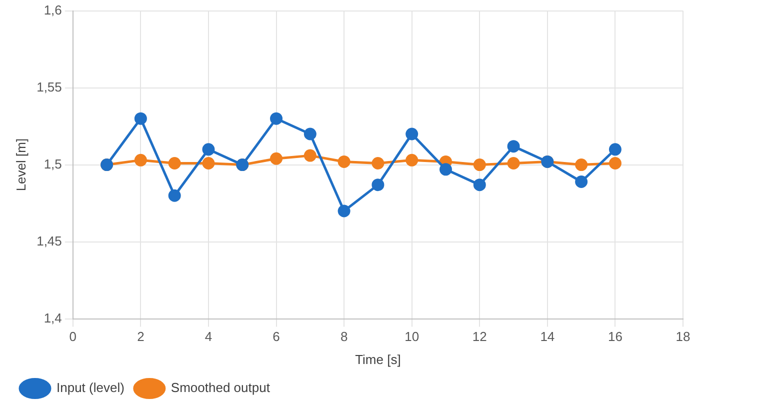 This screenshot has height=405, width=773. What do you see at coordinates (683, 336) in the screenshot?
I see `x-tick-label: 18` at bounding box center [683, 336].